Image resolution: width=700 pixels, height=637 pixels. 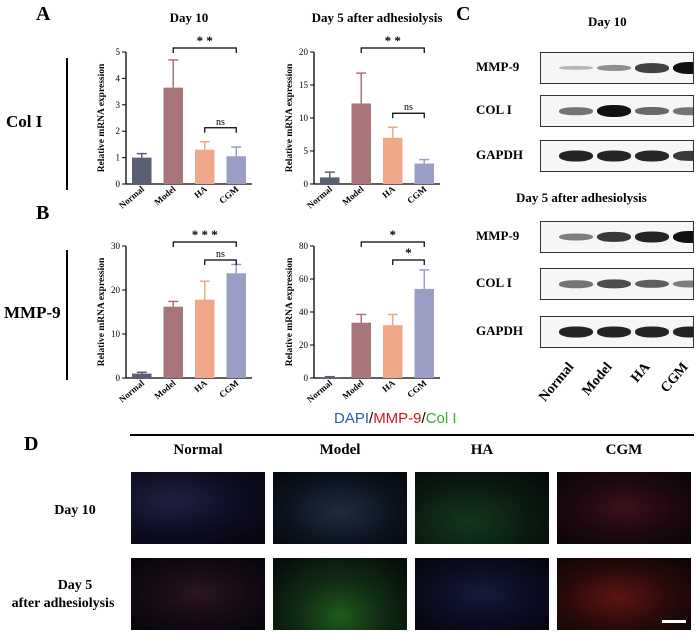 I want to click on title-mmp9: MMP-9, so click(x=397, y=418).